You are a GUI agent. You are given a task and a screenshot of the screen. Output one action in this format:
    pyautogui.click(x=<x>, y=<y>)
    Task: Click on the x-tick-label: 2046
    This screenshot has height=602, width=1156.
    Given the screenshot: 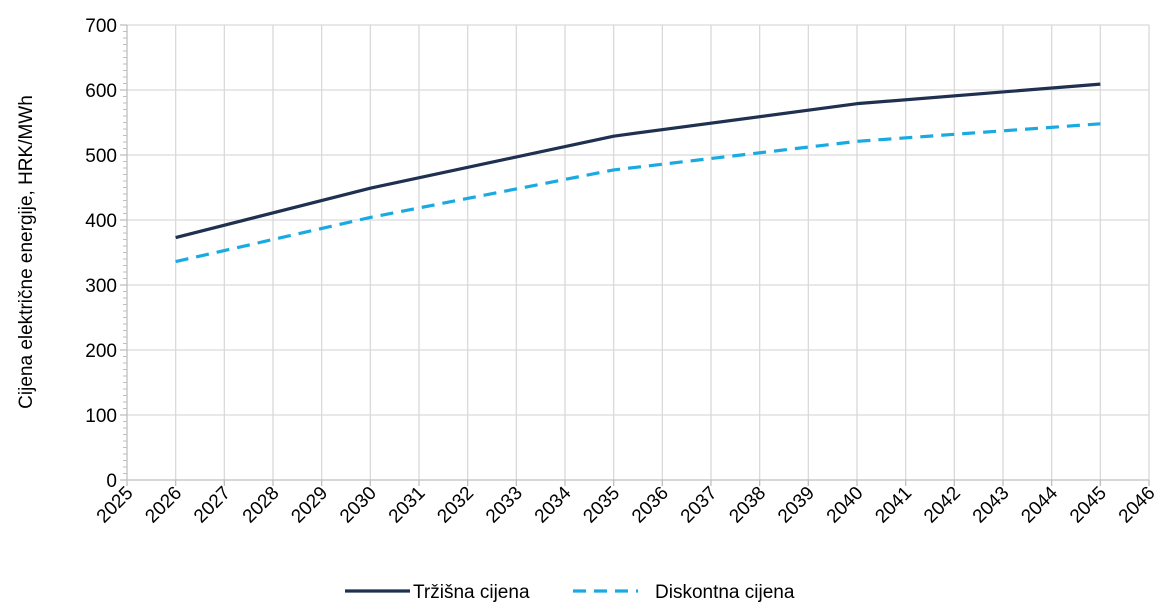 What is the action you would take?
    pyautogui.click(x=1135, y=505)
    